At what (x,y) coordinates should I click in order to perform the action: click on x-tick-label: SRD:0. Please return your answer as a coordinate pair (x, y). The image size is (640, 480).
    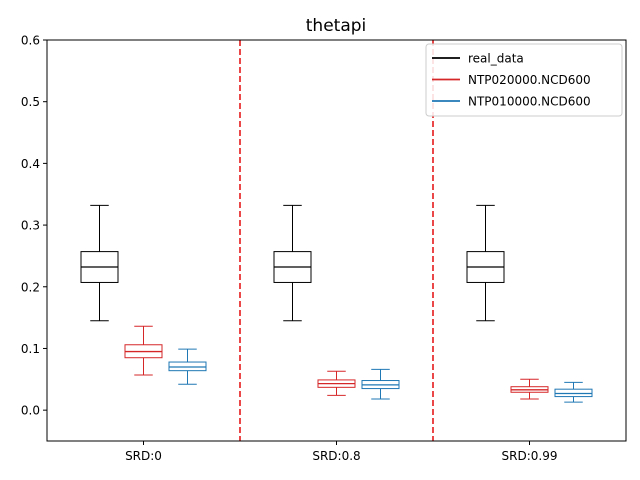
    Looking at the image, I should click on (143, 456).